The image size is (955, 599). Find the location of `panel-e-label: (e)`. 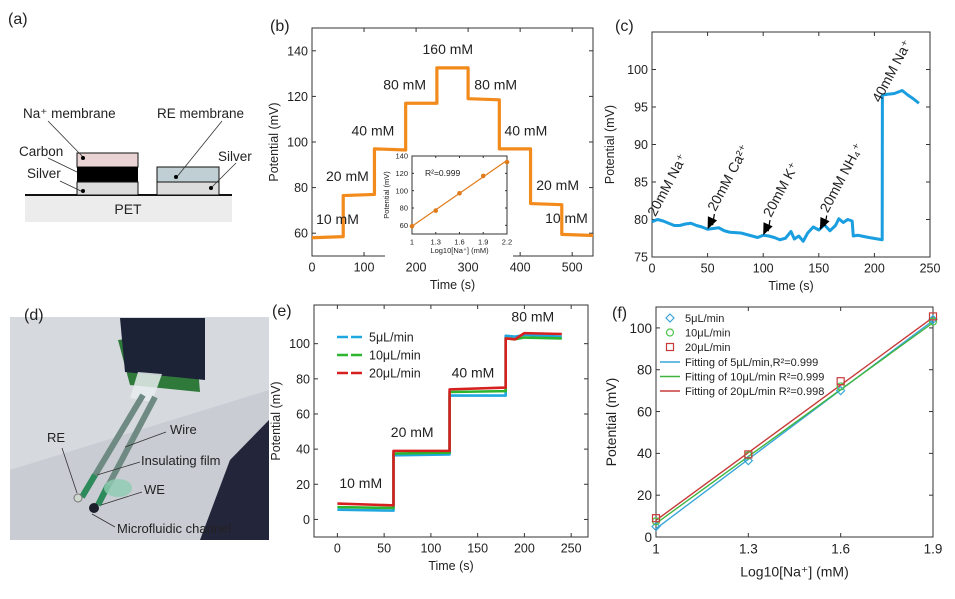

panel-e-label: (e) is located at coordinates (282, 311).